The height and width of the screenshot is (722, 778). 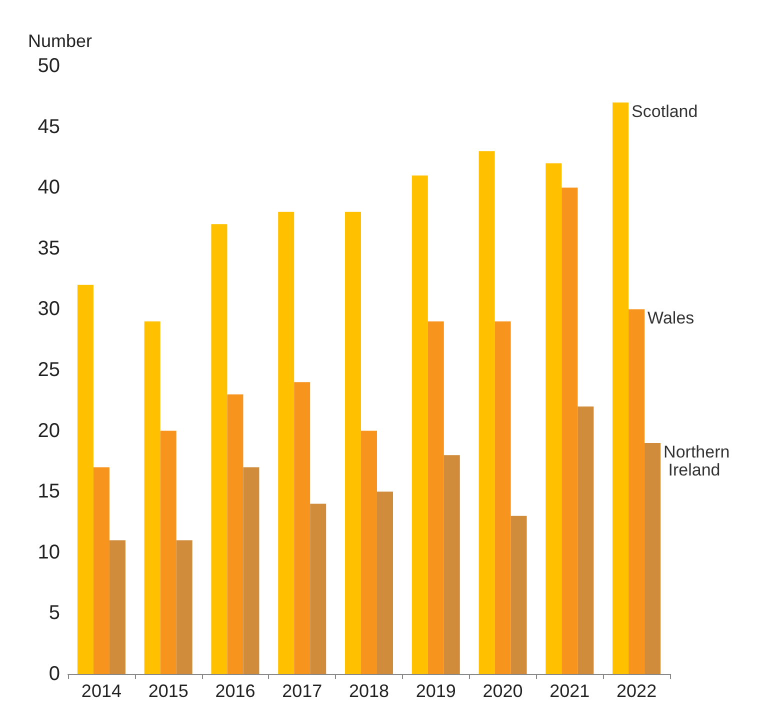 What do you see at coordinates (49, 491) in the screenshot?
I see `y-tick-label: 15` at bounding box center [49, 491].